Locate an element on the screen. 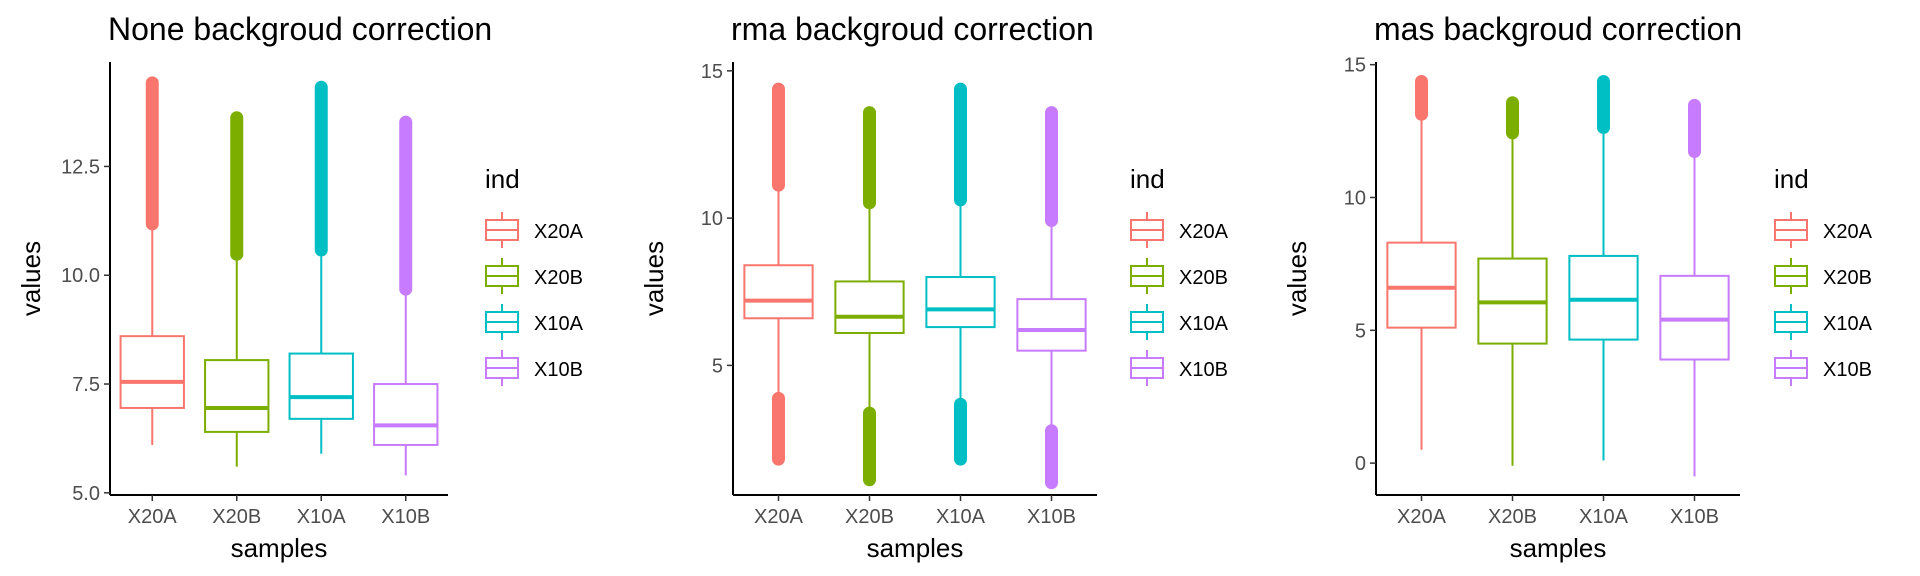 The width and height of the screenshot is (1920, 576). y-tick-label: 5.0 is located at coordinates (86, 494).